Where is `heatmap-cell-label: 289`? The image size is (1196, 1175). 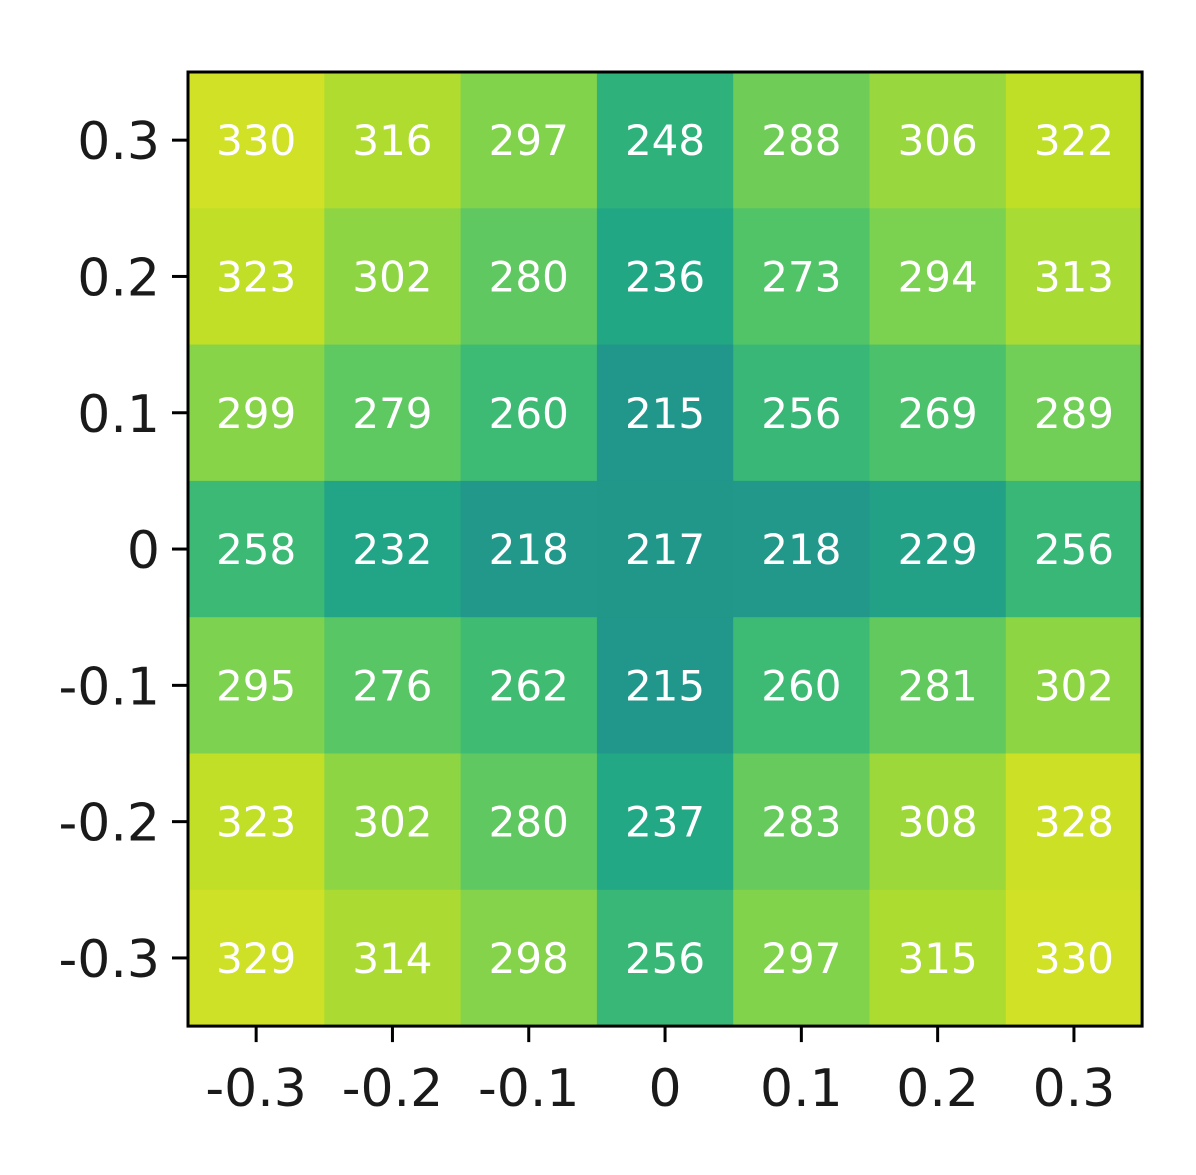
heatmap-cell-label: 289 is located at coordinates (1074, 413).